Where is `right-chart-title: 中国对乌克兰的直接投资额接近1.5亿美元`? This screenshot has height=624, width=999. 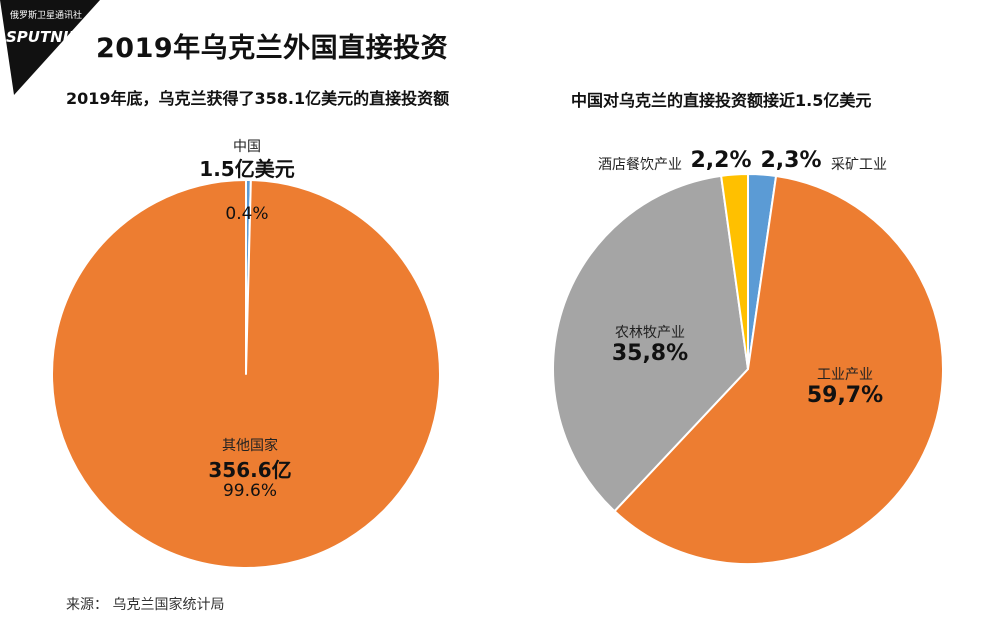
right-chart-title: 中国对乌克兰的直接投资额接近1.5亿美元 is located at coordinates (721, 100).